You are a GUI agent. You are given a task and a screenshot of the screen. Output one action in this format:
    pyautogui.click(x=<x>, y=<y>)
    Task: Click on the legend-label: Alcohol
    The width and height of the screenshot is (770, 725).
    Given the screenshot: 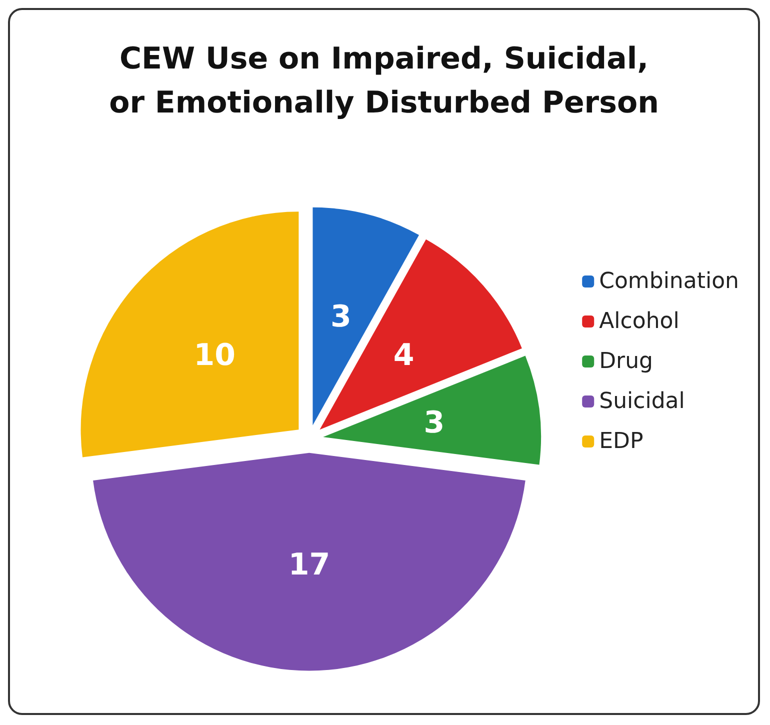 What is the action you would take?
    pyautogui.click(x=639, y=321)
    